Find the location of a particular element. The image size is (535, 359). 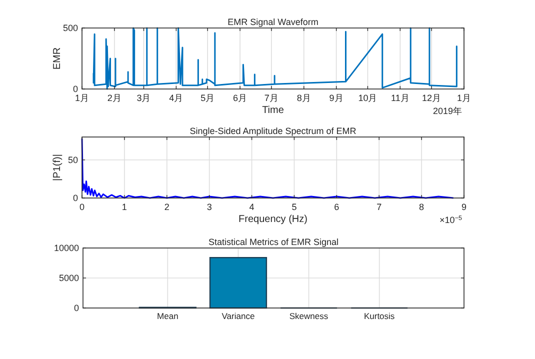

chart-title: EMR Signal Waveform is located at coordinates (273, 22).